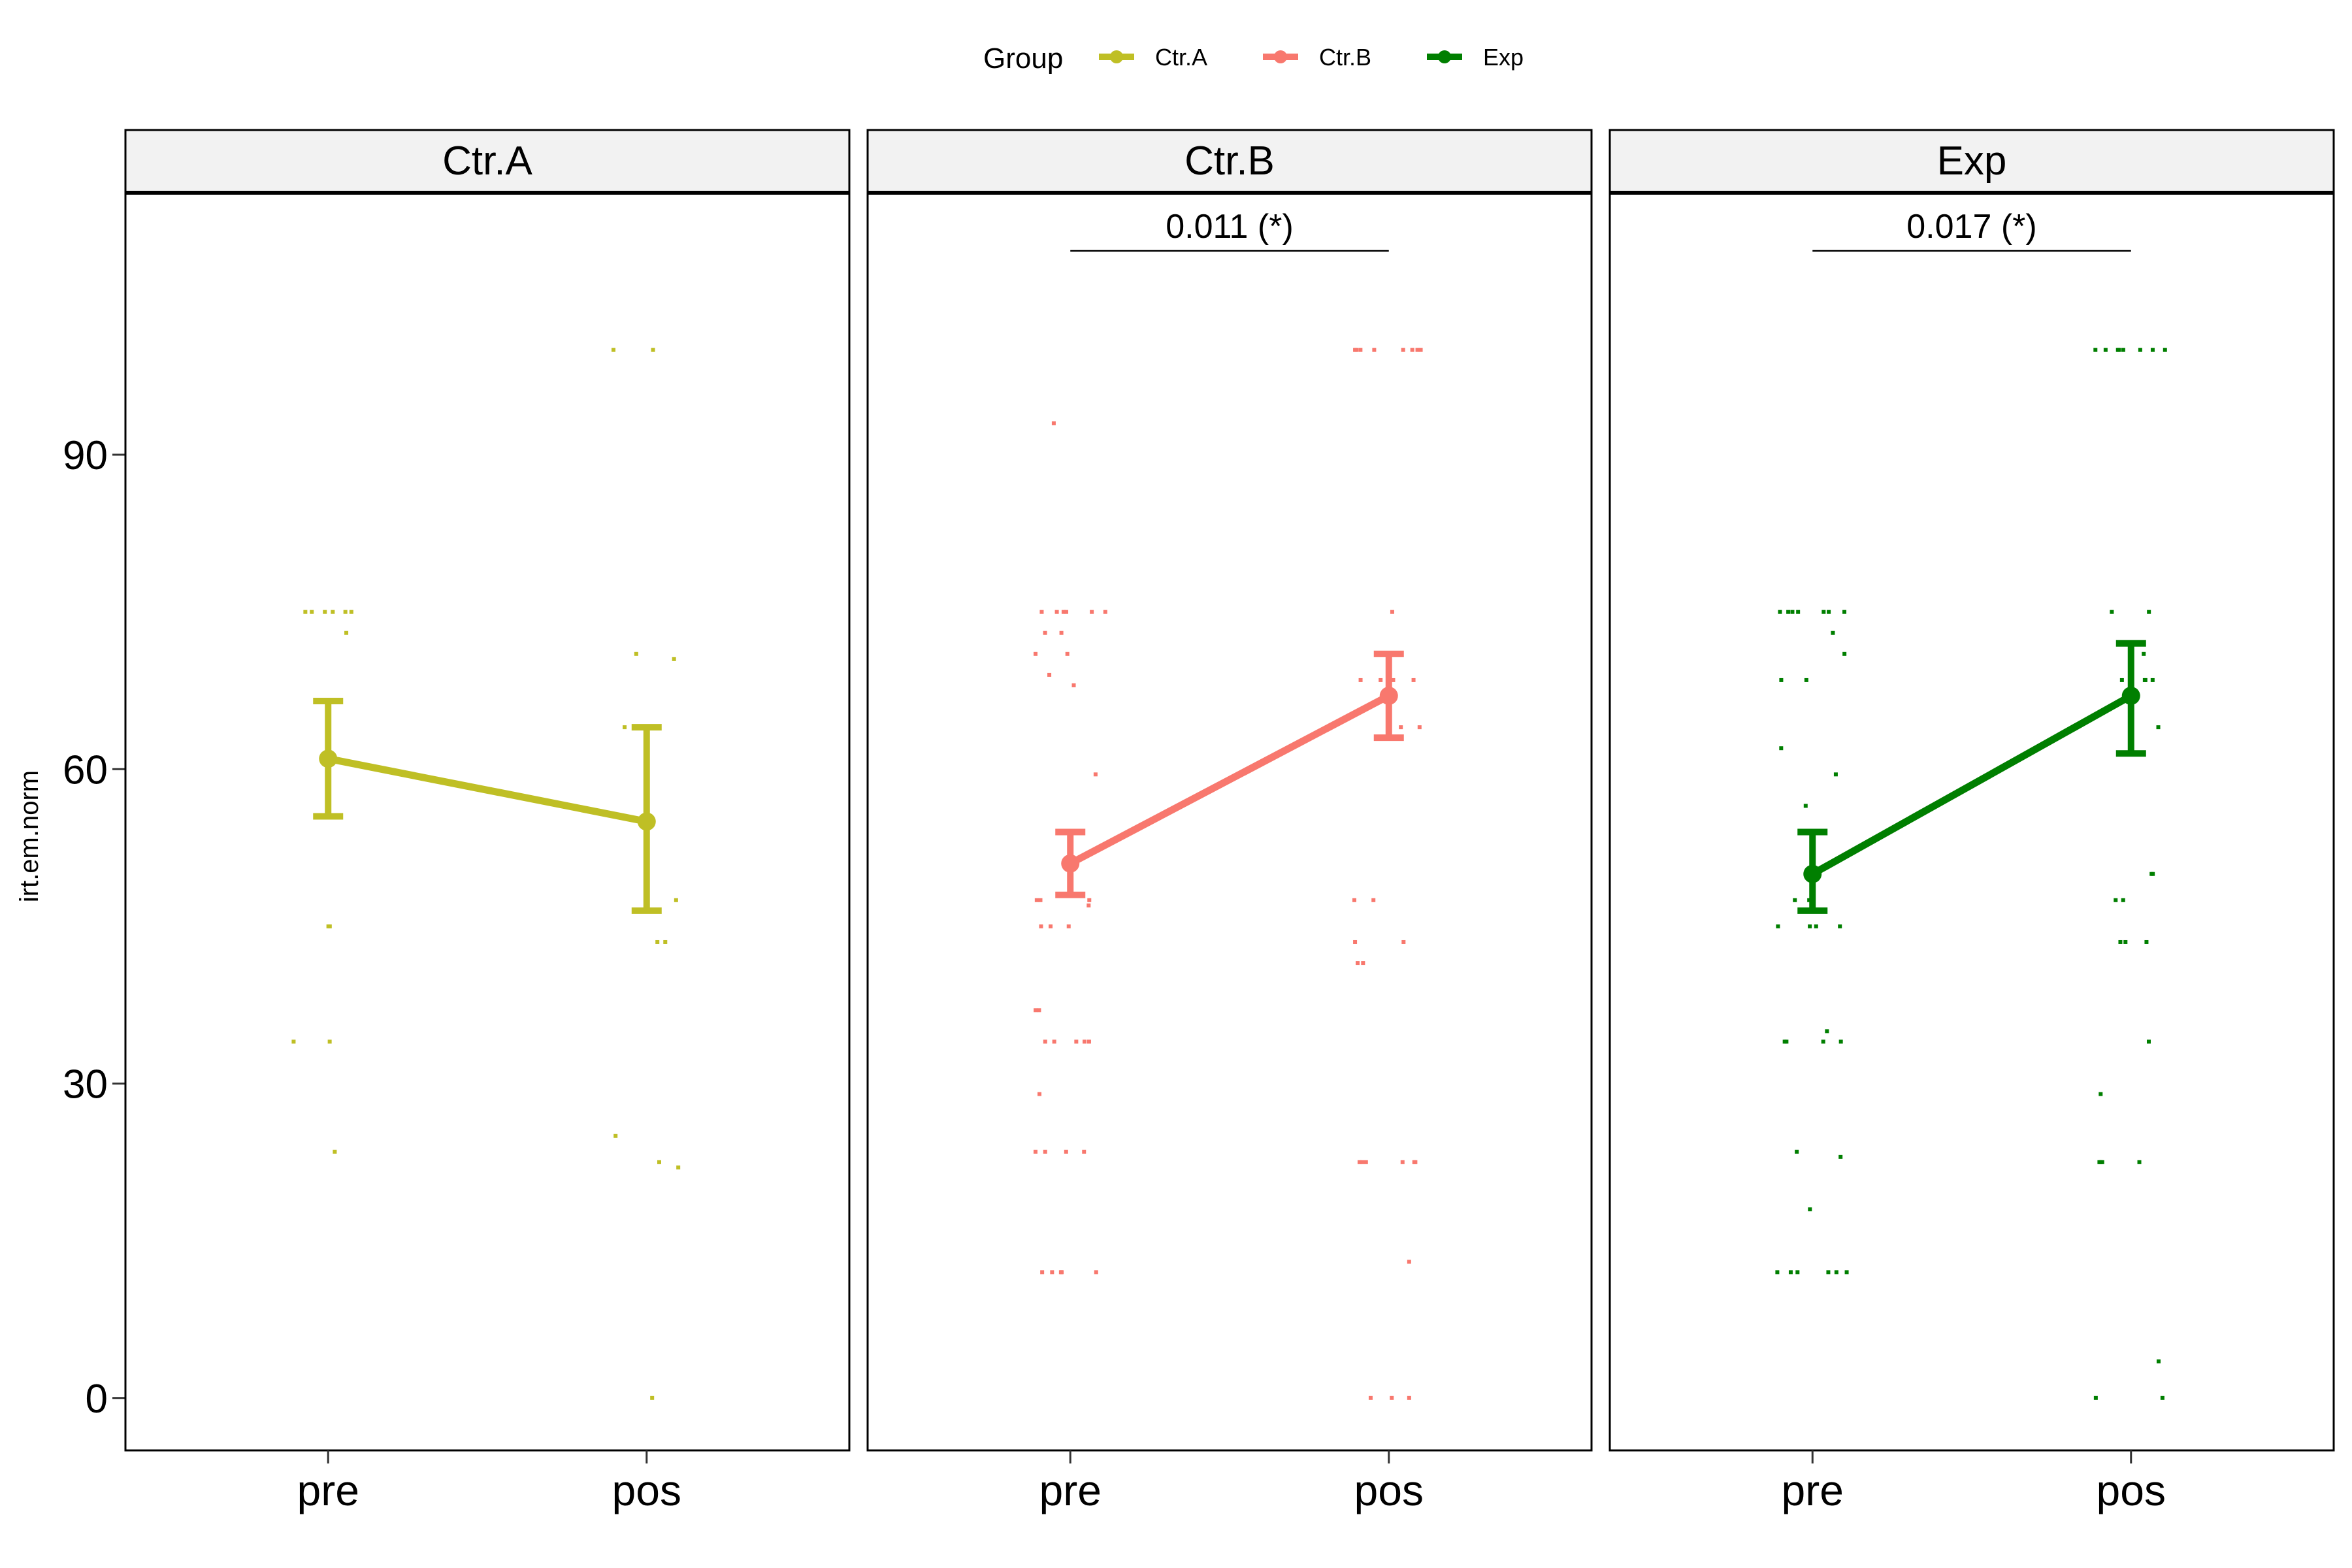 Image resolution: width=2352 pixels, height=1568 pixels. I want to click on legend-items: Ctr.A Ctr.B Exp, so click(1311, 57).